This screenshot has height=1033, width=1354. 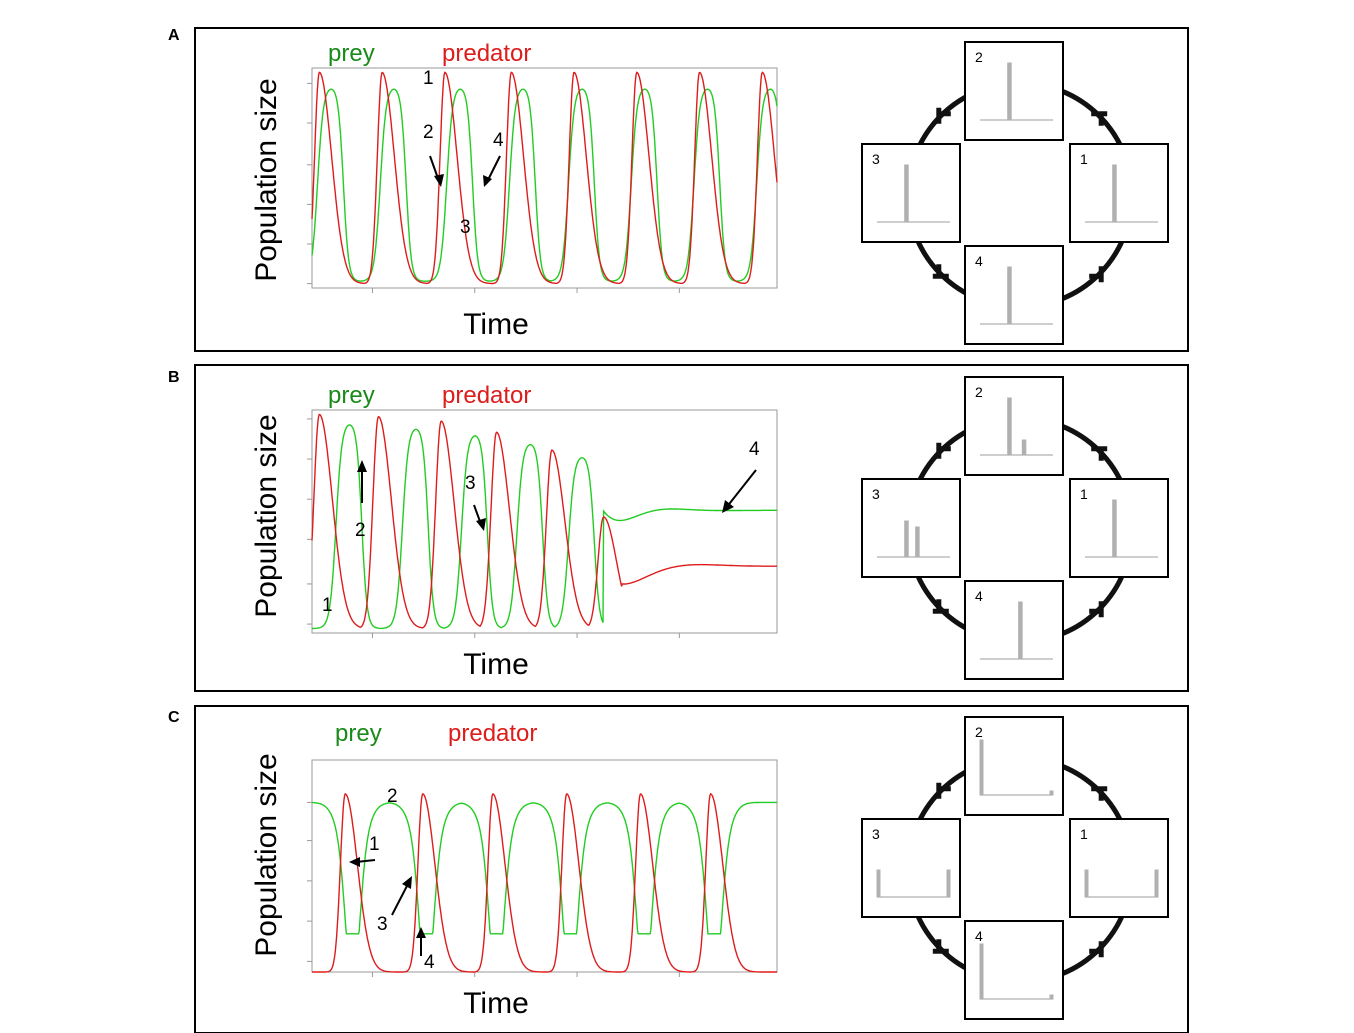 I want to click on panel-c-cycle-diagram: 2 3 1 4, so click(x=1015, y=868).